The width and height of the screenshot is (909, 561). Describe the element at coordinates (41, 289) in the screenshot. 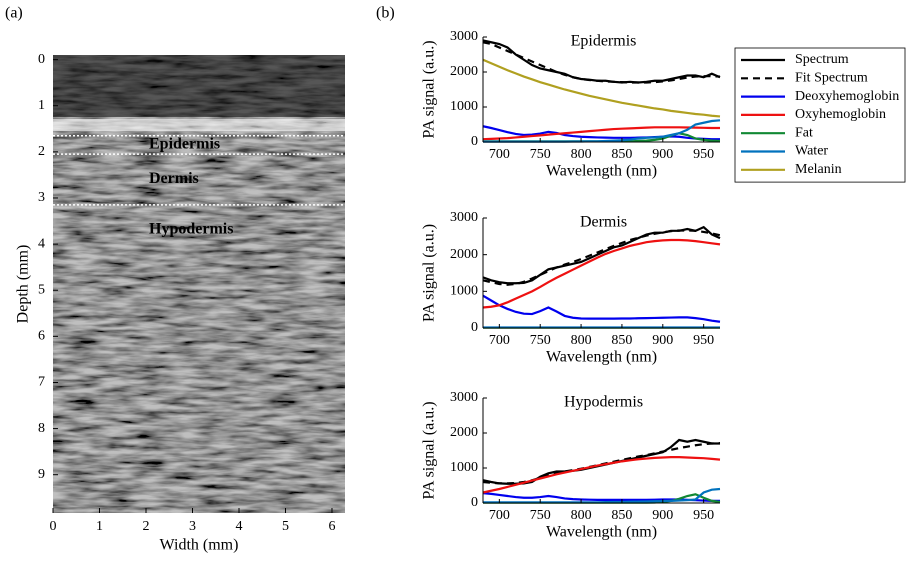

I see `y-tick-label: 5` at that location.